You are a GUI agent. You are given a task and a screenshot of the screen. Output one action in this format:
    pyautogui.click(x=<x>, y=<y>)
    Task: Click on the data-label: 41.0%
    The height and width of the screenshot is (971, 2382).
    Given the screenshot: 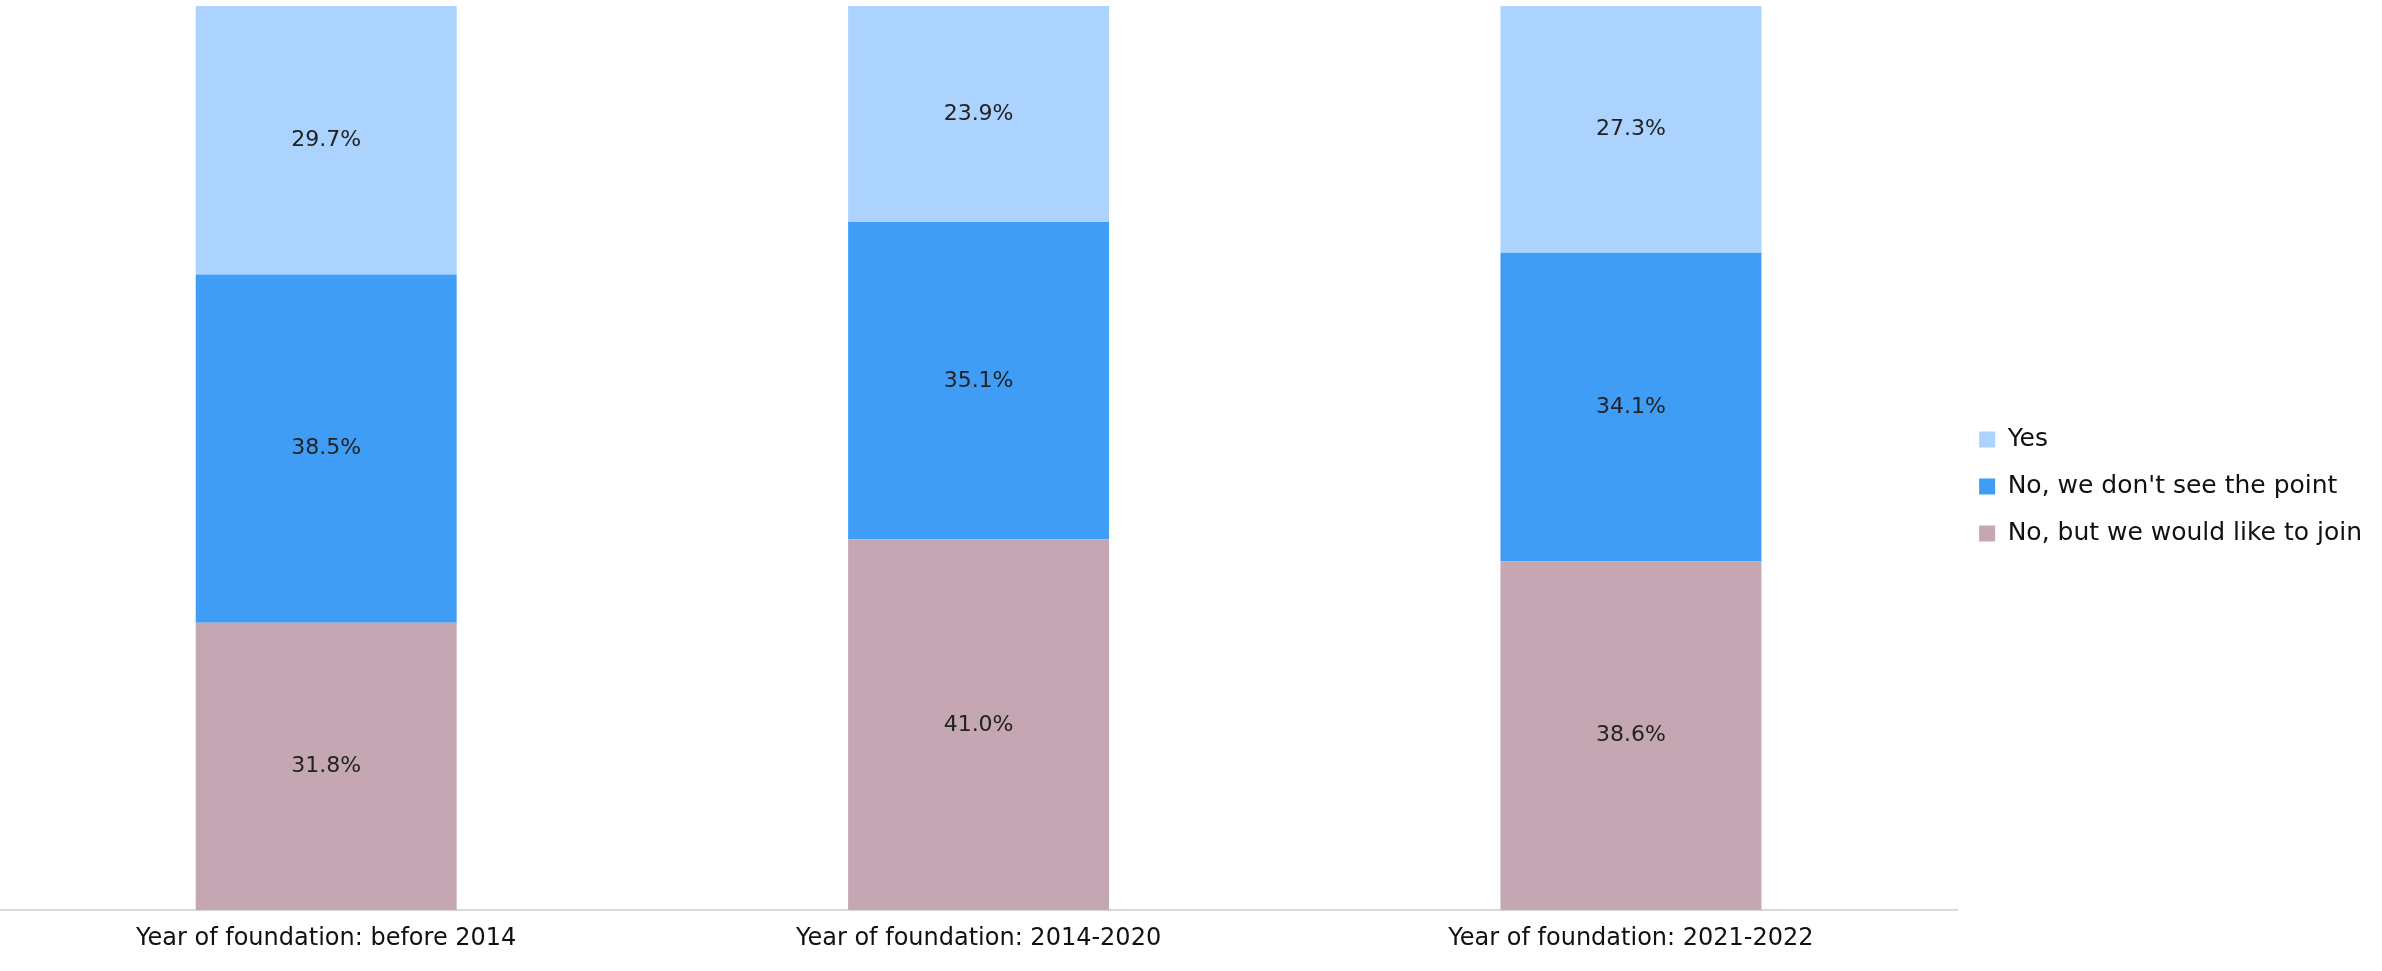 What is the action you would take?
    pyautogui.click(x=978, y=723)
    